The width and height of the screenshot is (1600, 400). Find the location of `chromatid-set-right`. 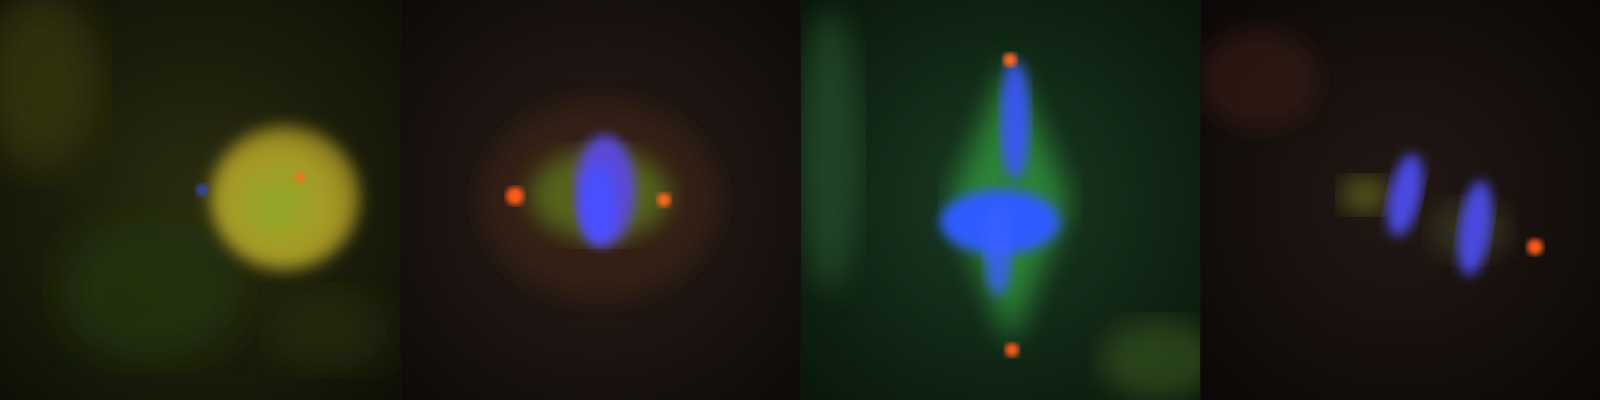

chromatid-set-right is located at coordinates (1475, 228).